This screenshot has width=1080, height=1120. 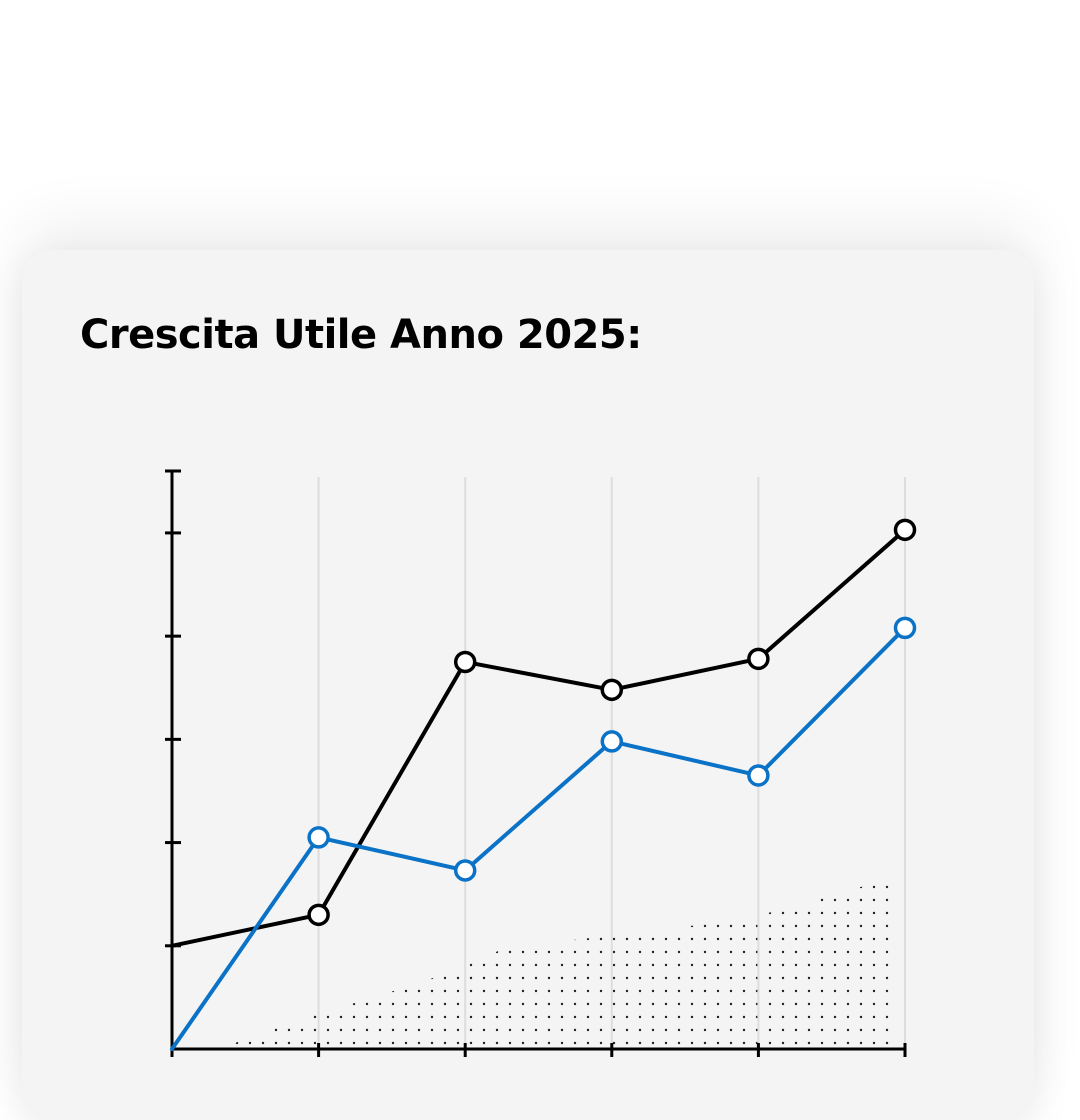 I want to click on chart-title: Crescita Utile Anno 2025:, so click(x=361, y=335).